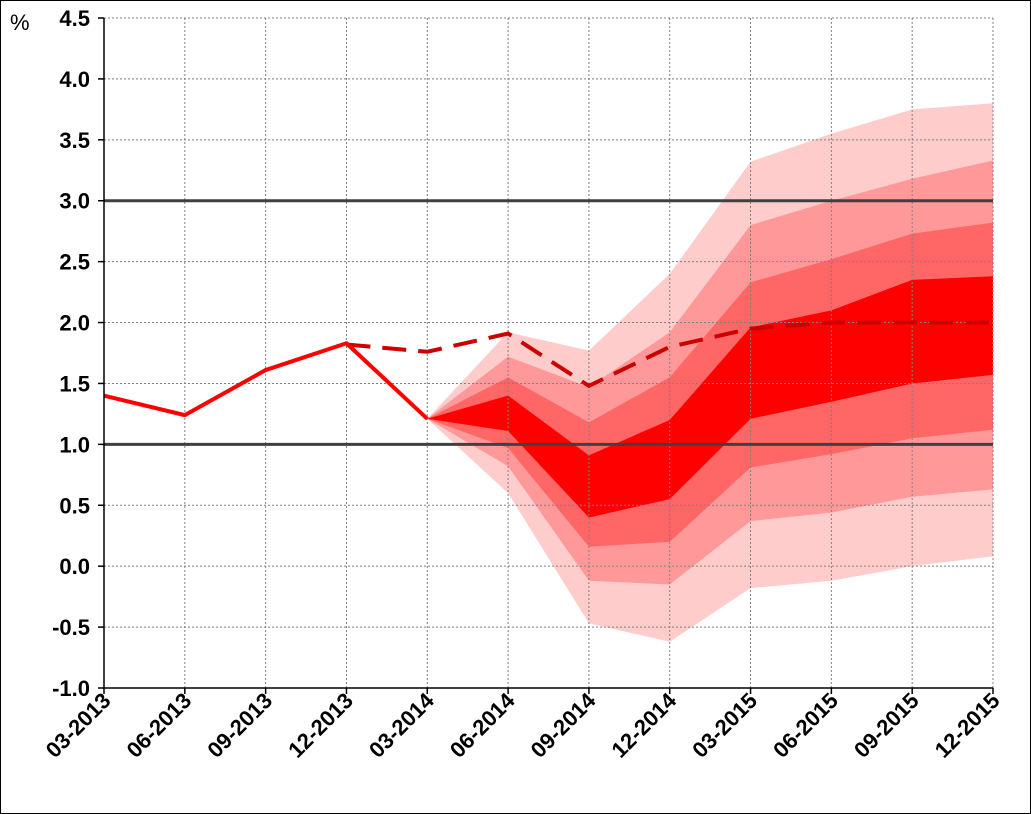  What do you see at coordinates (669, 354) in the screenshot?
I see `previous-forecast-line` at bounding box center [669, 354].